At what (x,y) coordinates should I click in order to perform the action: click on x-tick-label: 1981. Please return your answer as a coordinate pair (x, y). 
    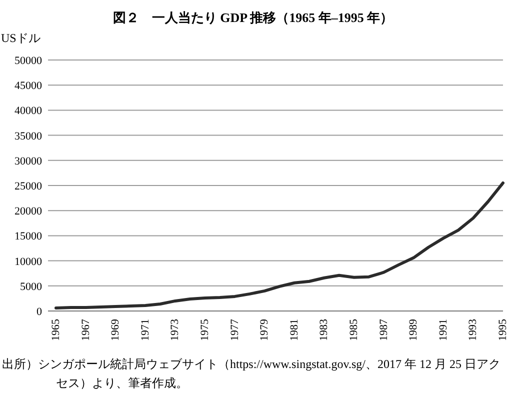
    Looking at the image, I should click on (294, 330).